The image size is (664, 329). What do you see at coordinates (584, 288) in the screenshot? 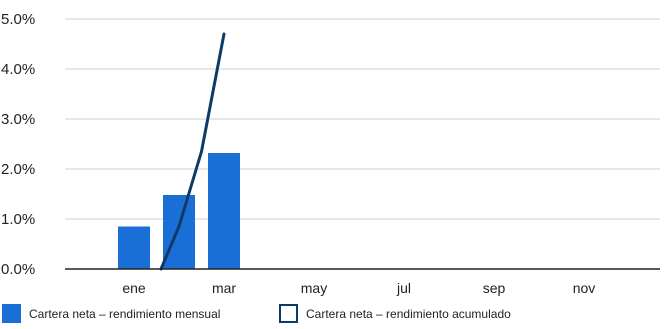
I see `x-tick-label: nov` at bounding box center [584, 288].